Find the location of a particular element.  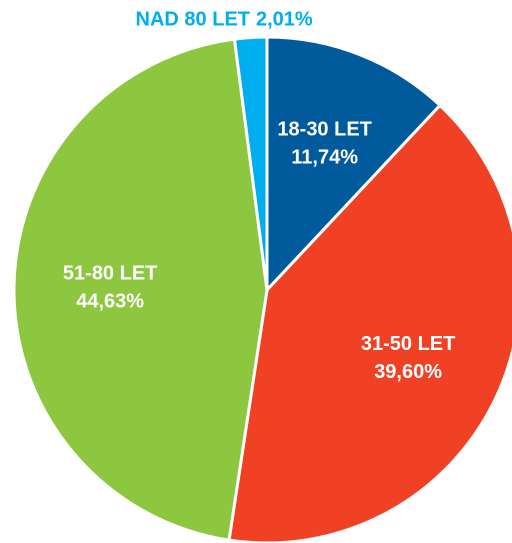

slice-label: NAD 80 LET is located at coordinates (193, 19).